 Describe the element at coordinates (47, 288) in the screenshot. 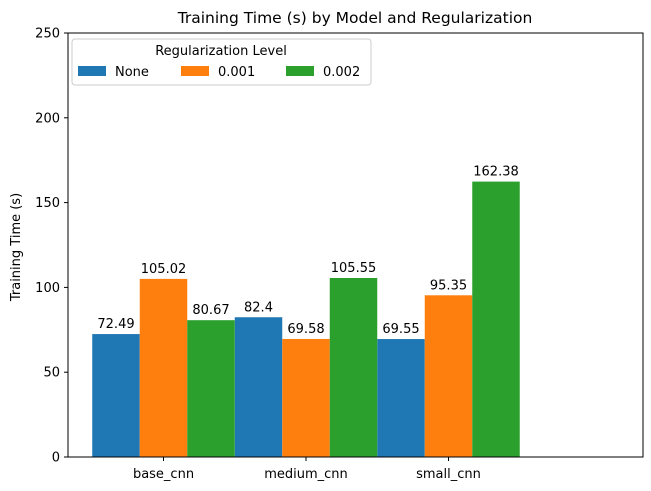

I see `y-tick-label: 100` at that location.